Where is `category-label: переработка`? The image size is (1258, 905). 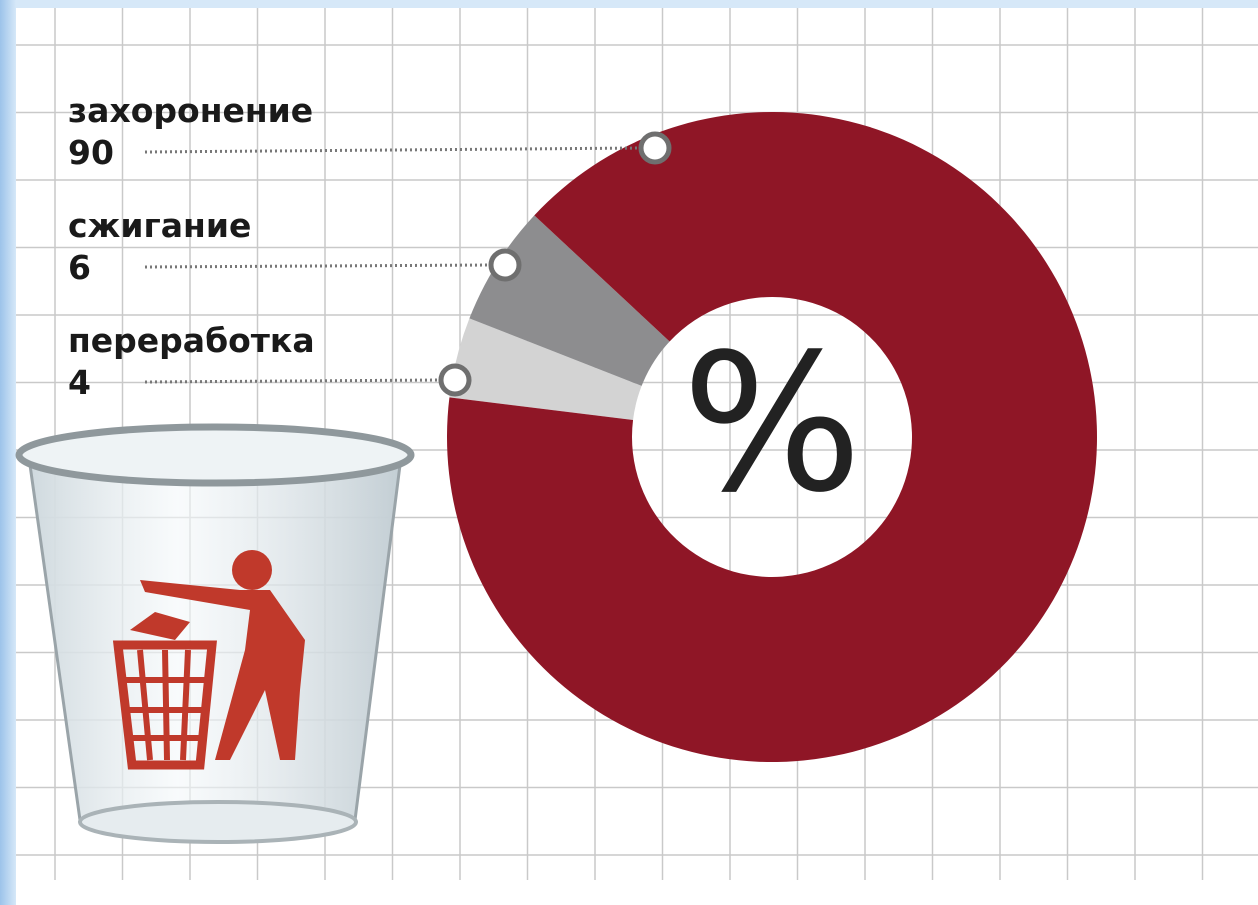
category-label: переработка is located at coordinates (191, 340).